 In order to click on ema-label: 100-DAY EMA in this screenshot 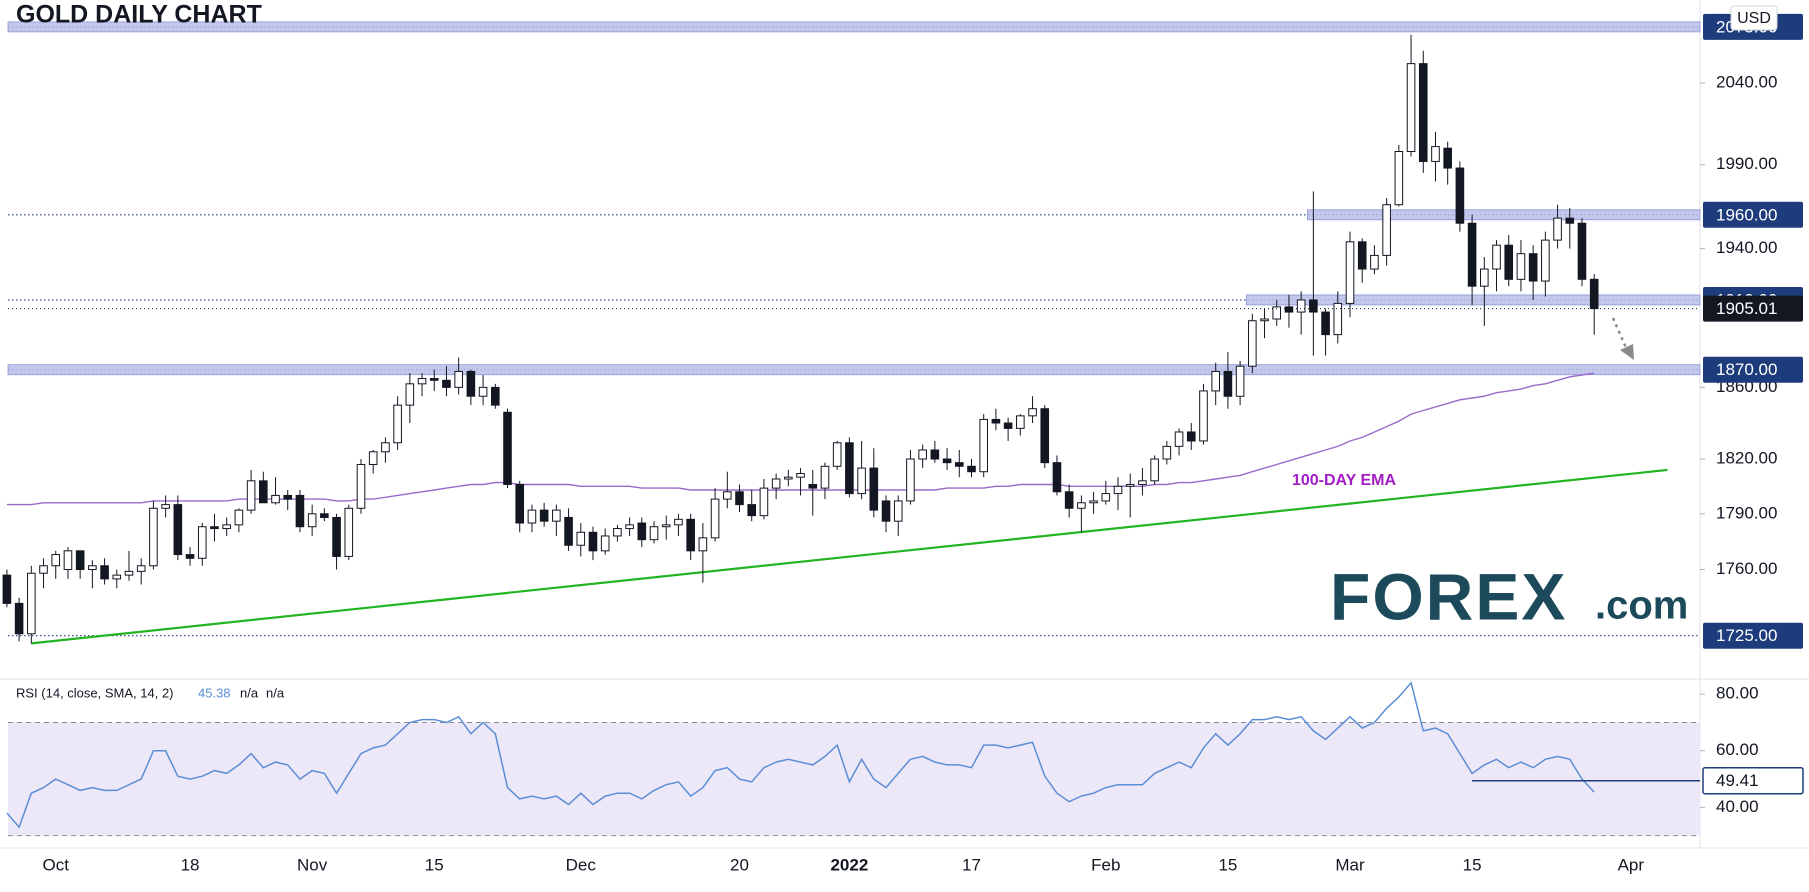, I will do `click(1344, 480)`.